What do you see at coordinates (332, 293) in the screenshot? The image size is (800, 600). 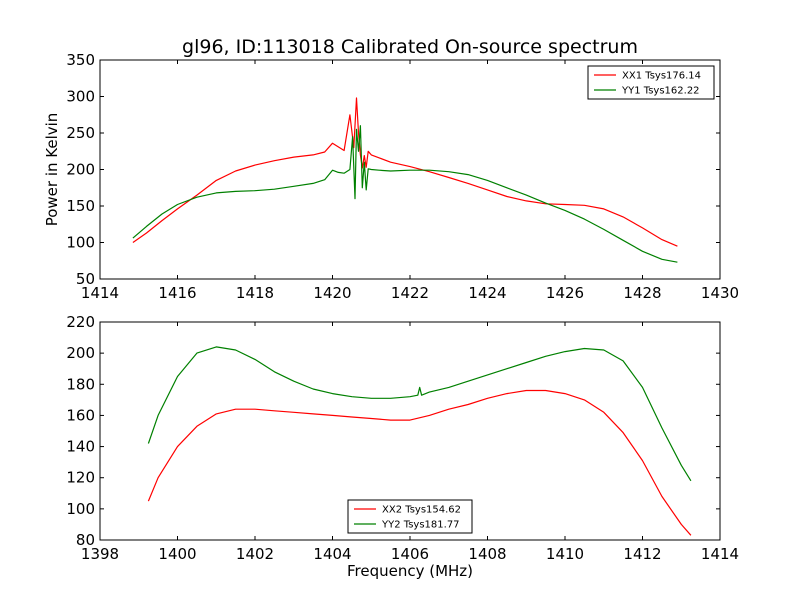 I see `x-tick-label: 1420` at bounding box center [332, 293].